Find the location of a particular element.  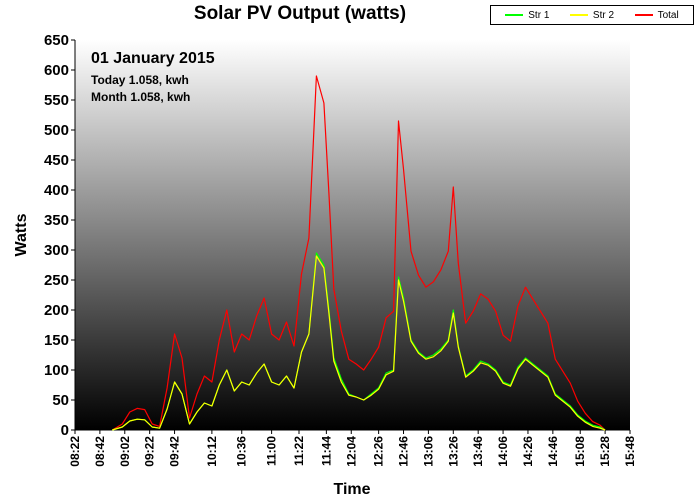

legend-label-str2: Str 2 is located at coordinates (603, 15).